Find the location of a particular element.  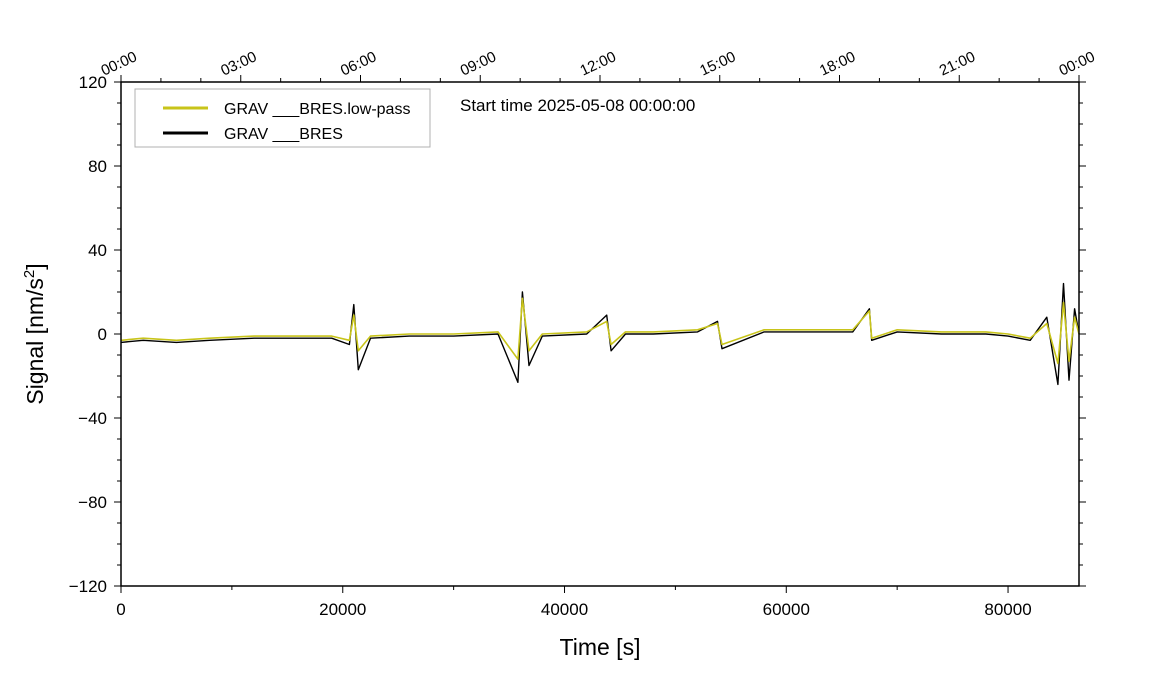

legend-label-raw: GRAV ___BRES is located at coordinates (283, 134).